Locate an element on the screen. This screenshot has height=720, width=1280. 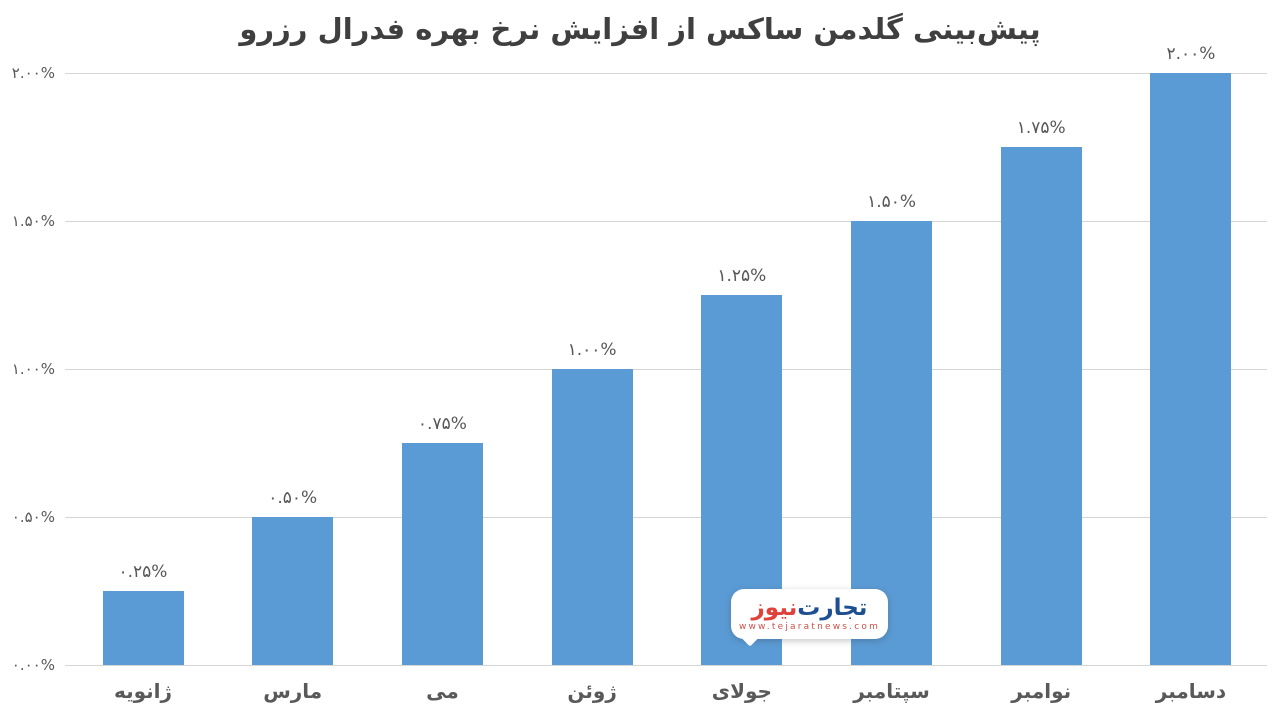
tejaratnews-logo-watermark: تجارت‌نیوز www.tejaratnews.com is located at coordinates (809, 618).